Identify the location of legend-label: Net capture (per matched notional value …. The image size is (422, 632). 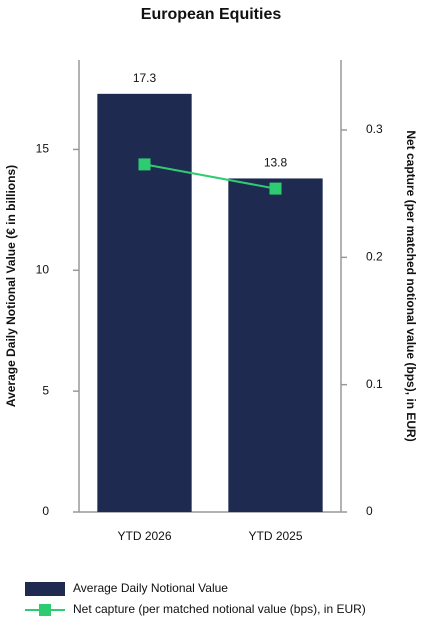
(219, 609).